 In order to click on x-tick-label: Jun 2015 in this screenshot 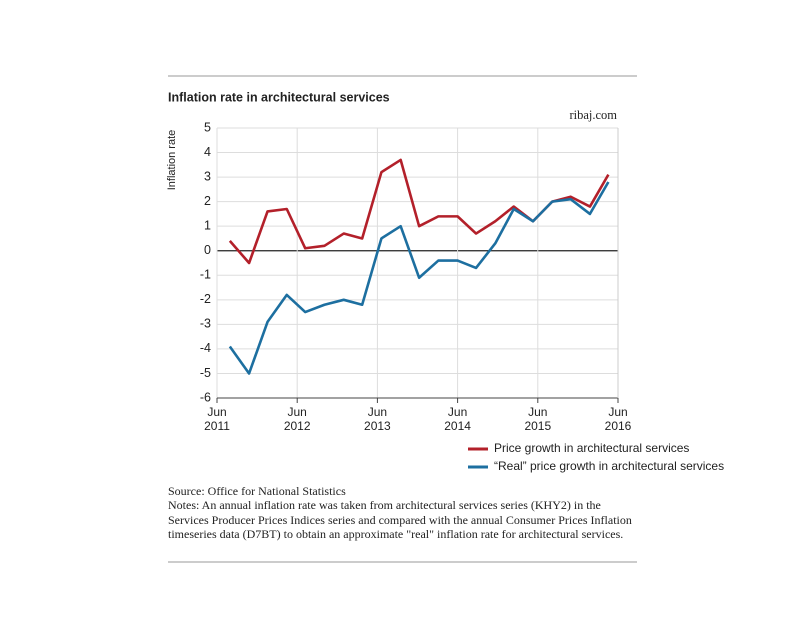, I will do `click(538, 419)`.